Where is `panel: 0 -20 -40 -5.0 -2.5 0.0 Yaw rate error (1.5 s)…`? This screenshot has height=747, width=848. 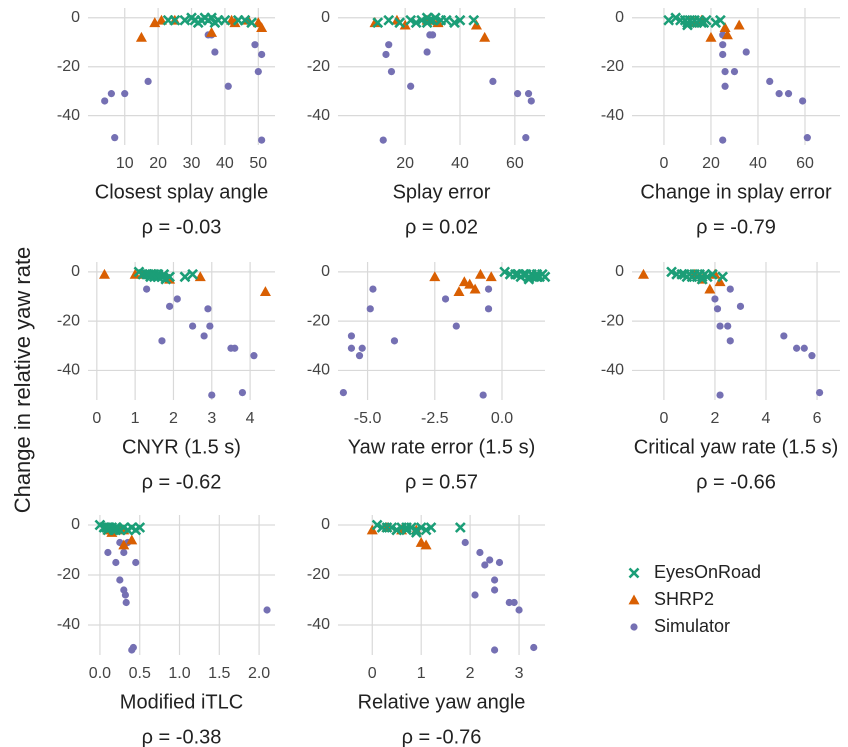
panel: 0 -20 -40 -5.0 -2.5 0.0 Yaw rate error (1.5 s)… is located at coordinates (429, 377).